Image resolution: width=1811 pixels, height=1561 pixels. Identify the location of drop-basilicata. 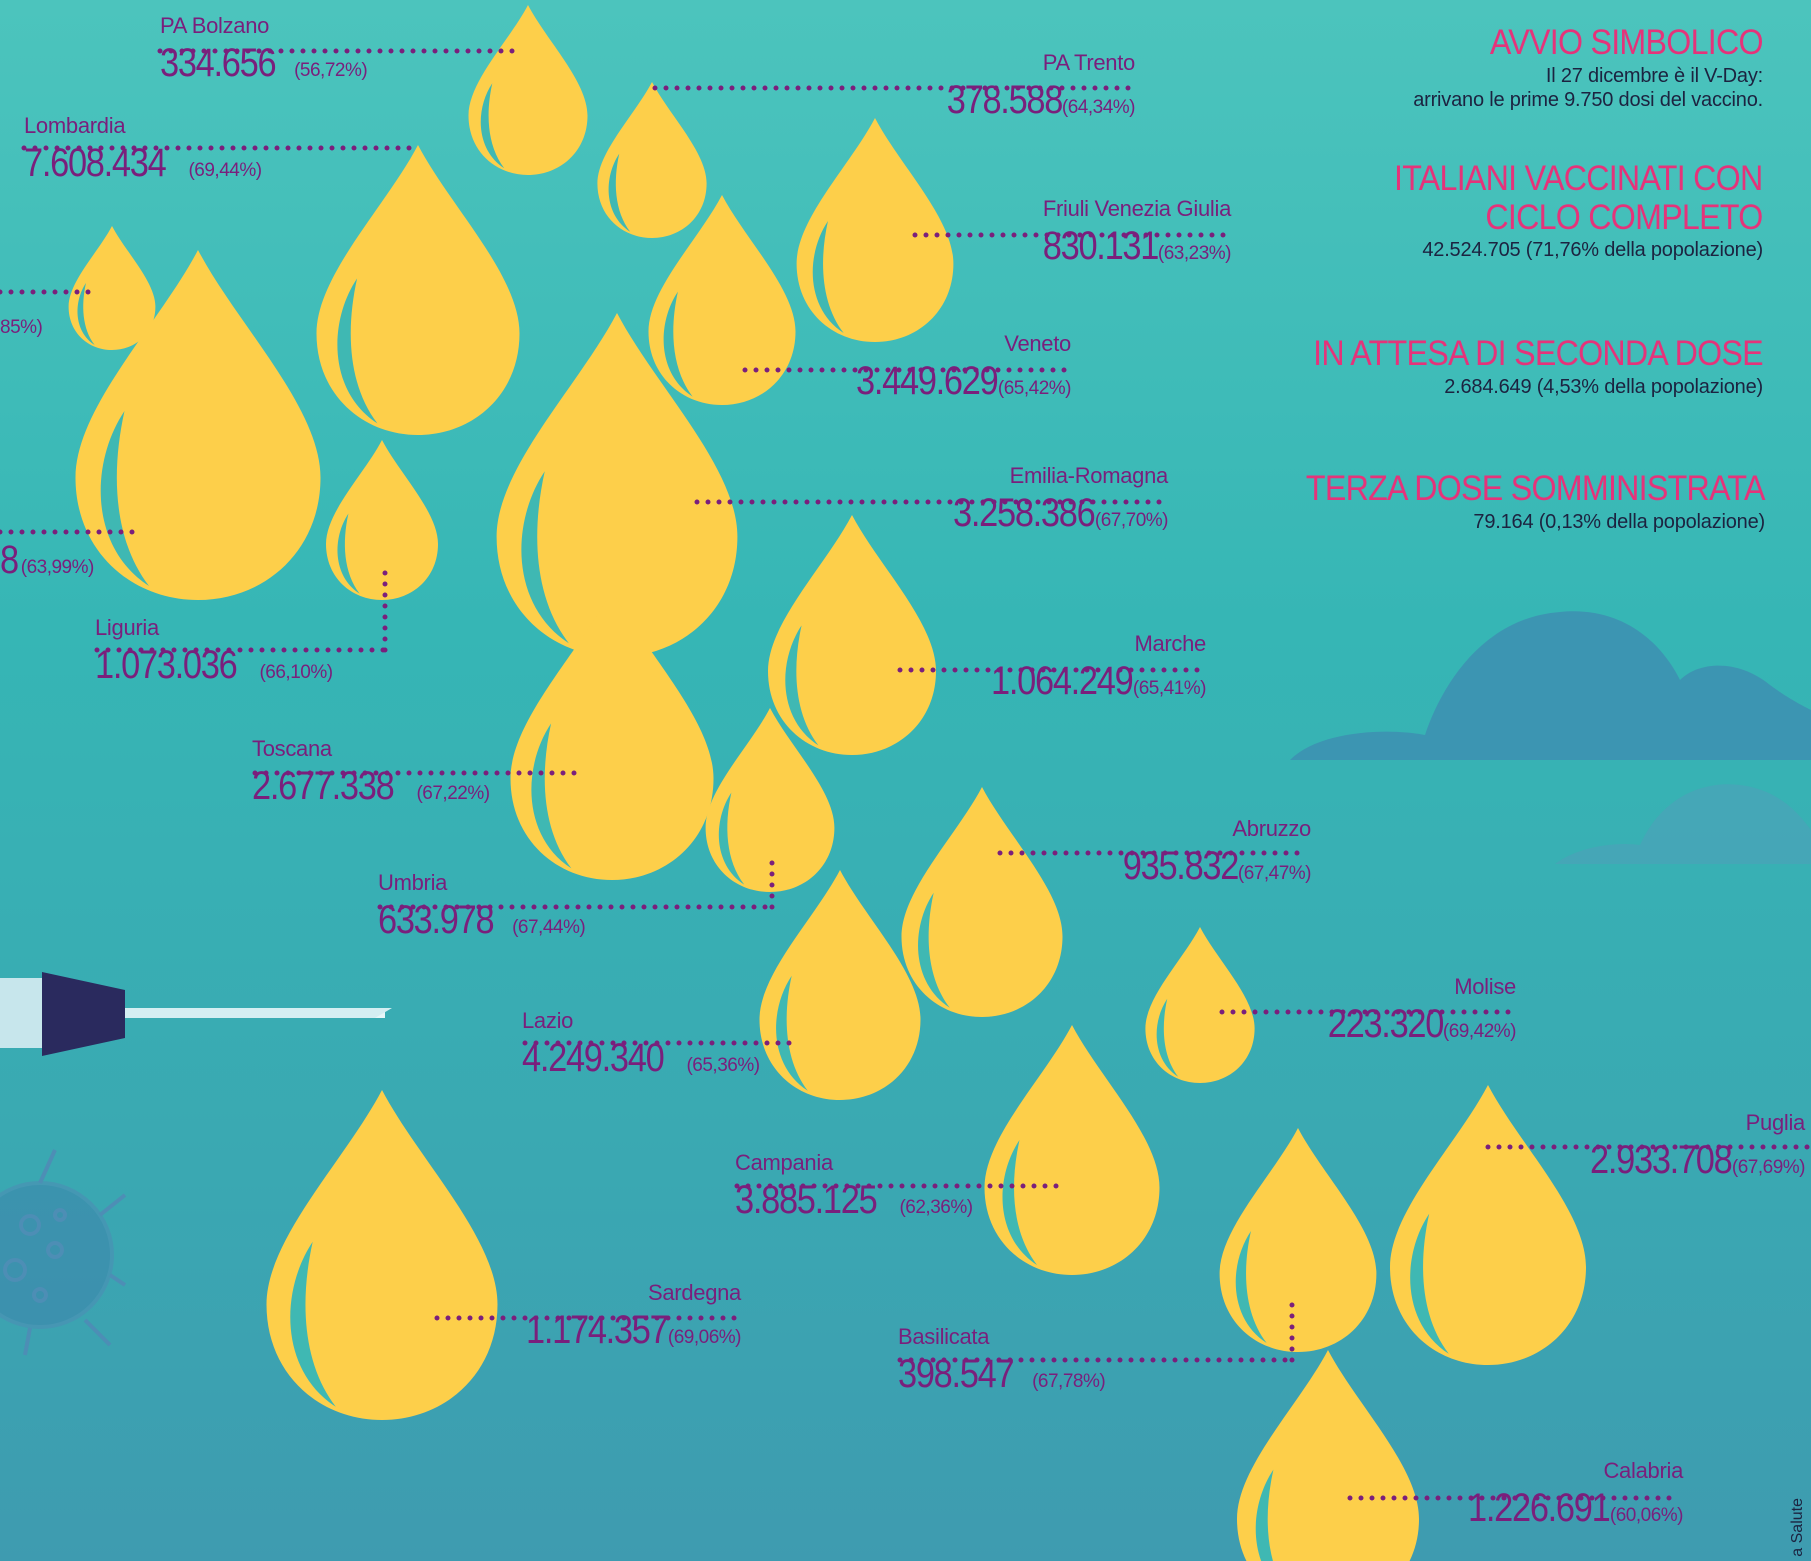
(1298, 1240).